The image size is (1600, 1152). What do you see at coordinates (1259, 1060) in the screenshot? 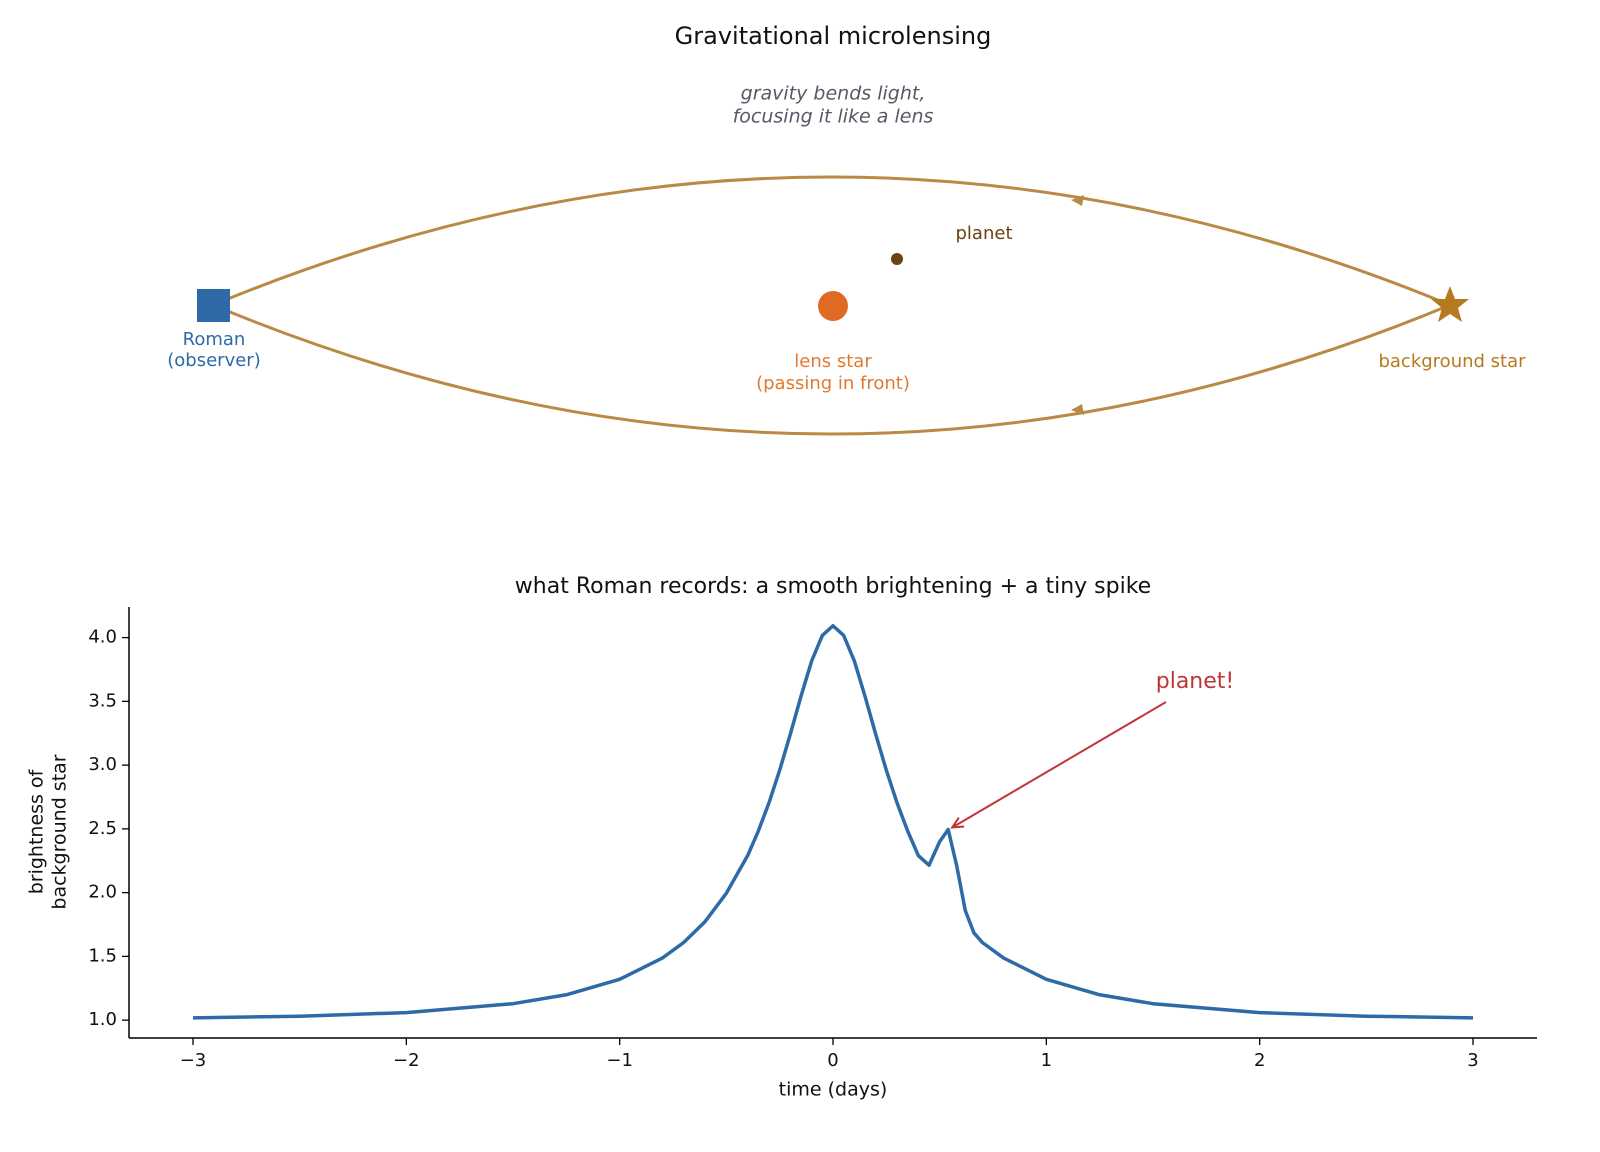
I see `x-tick-label: 2` at bounding box center [1259, 1060].